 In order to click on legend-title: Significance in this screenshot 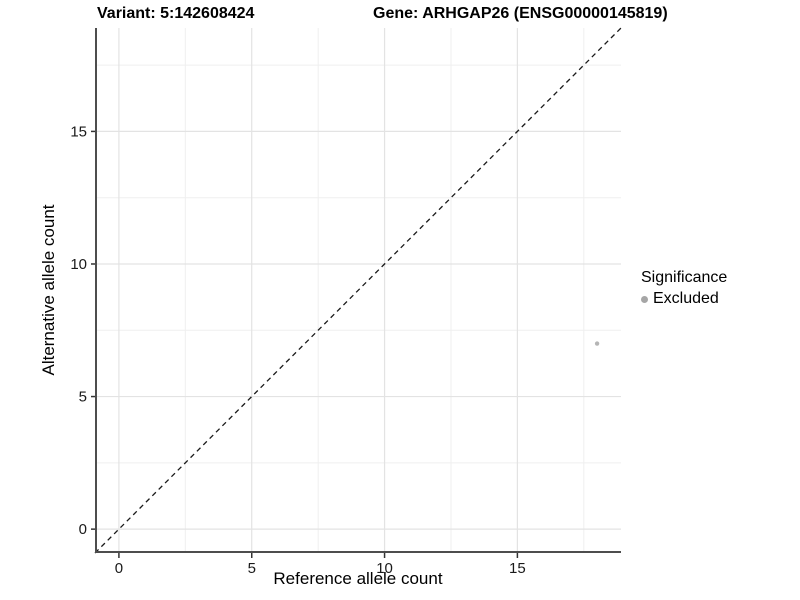, I will do `click(684, 277)`.